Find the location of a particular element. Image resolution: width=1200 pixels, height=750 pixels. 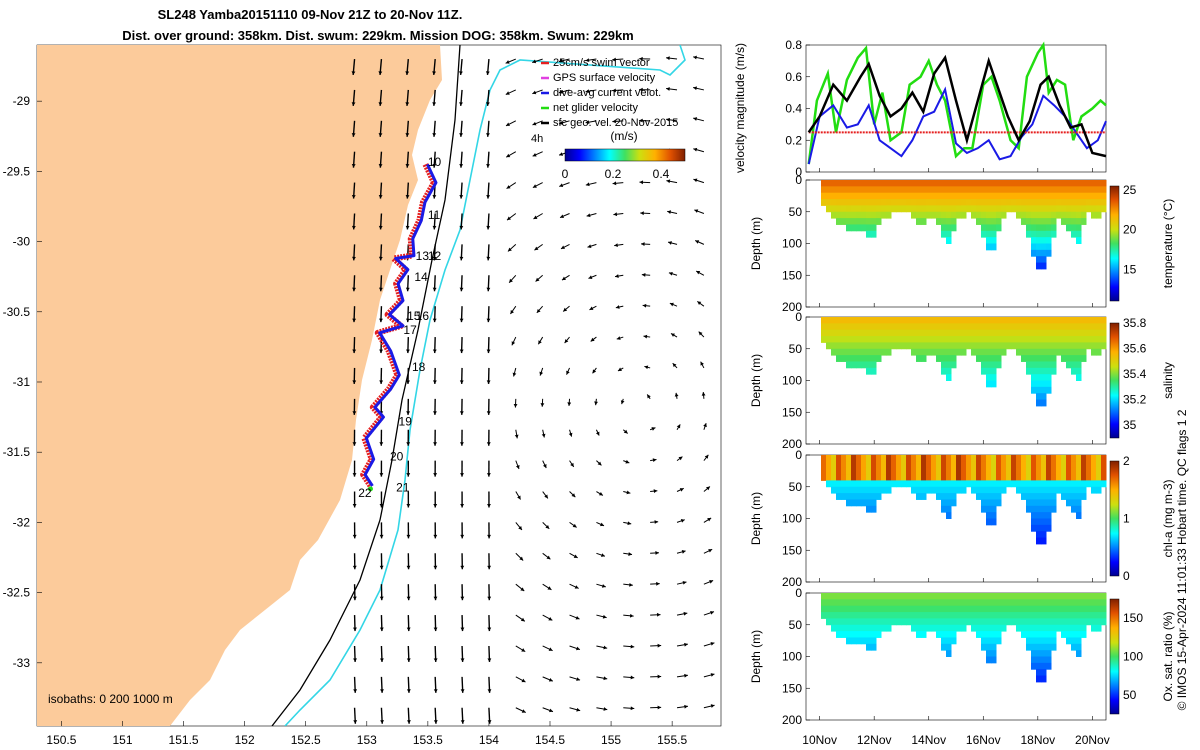

colorbar-tick-label: 35.2 is located at coordinates (1135, 400).